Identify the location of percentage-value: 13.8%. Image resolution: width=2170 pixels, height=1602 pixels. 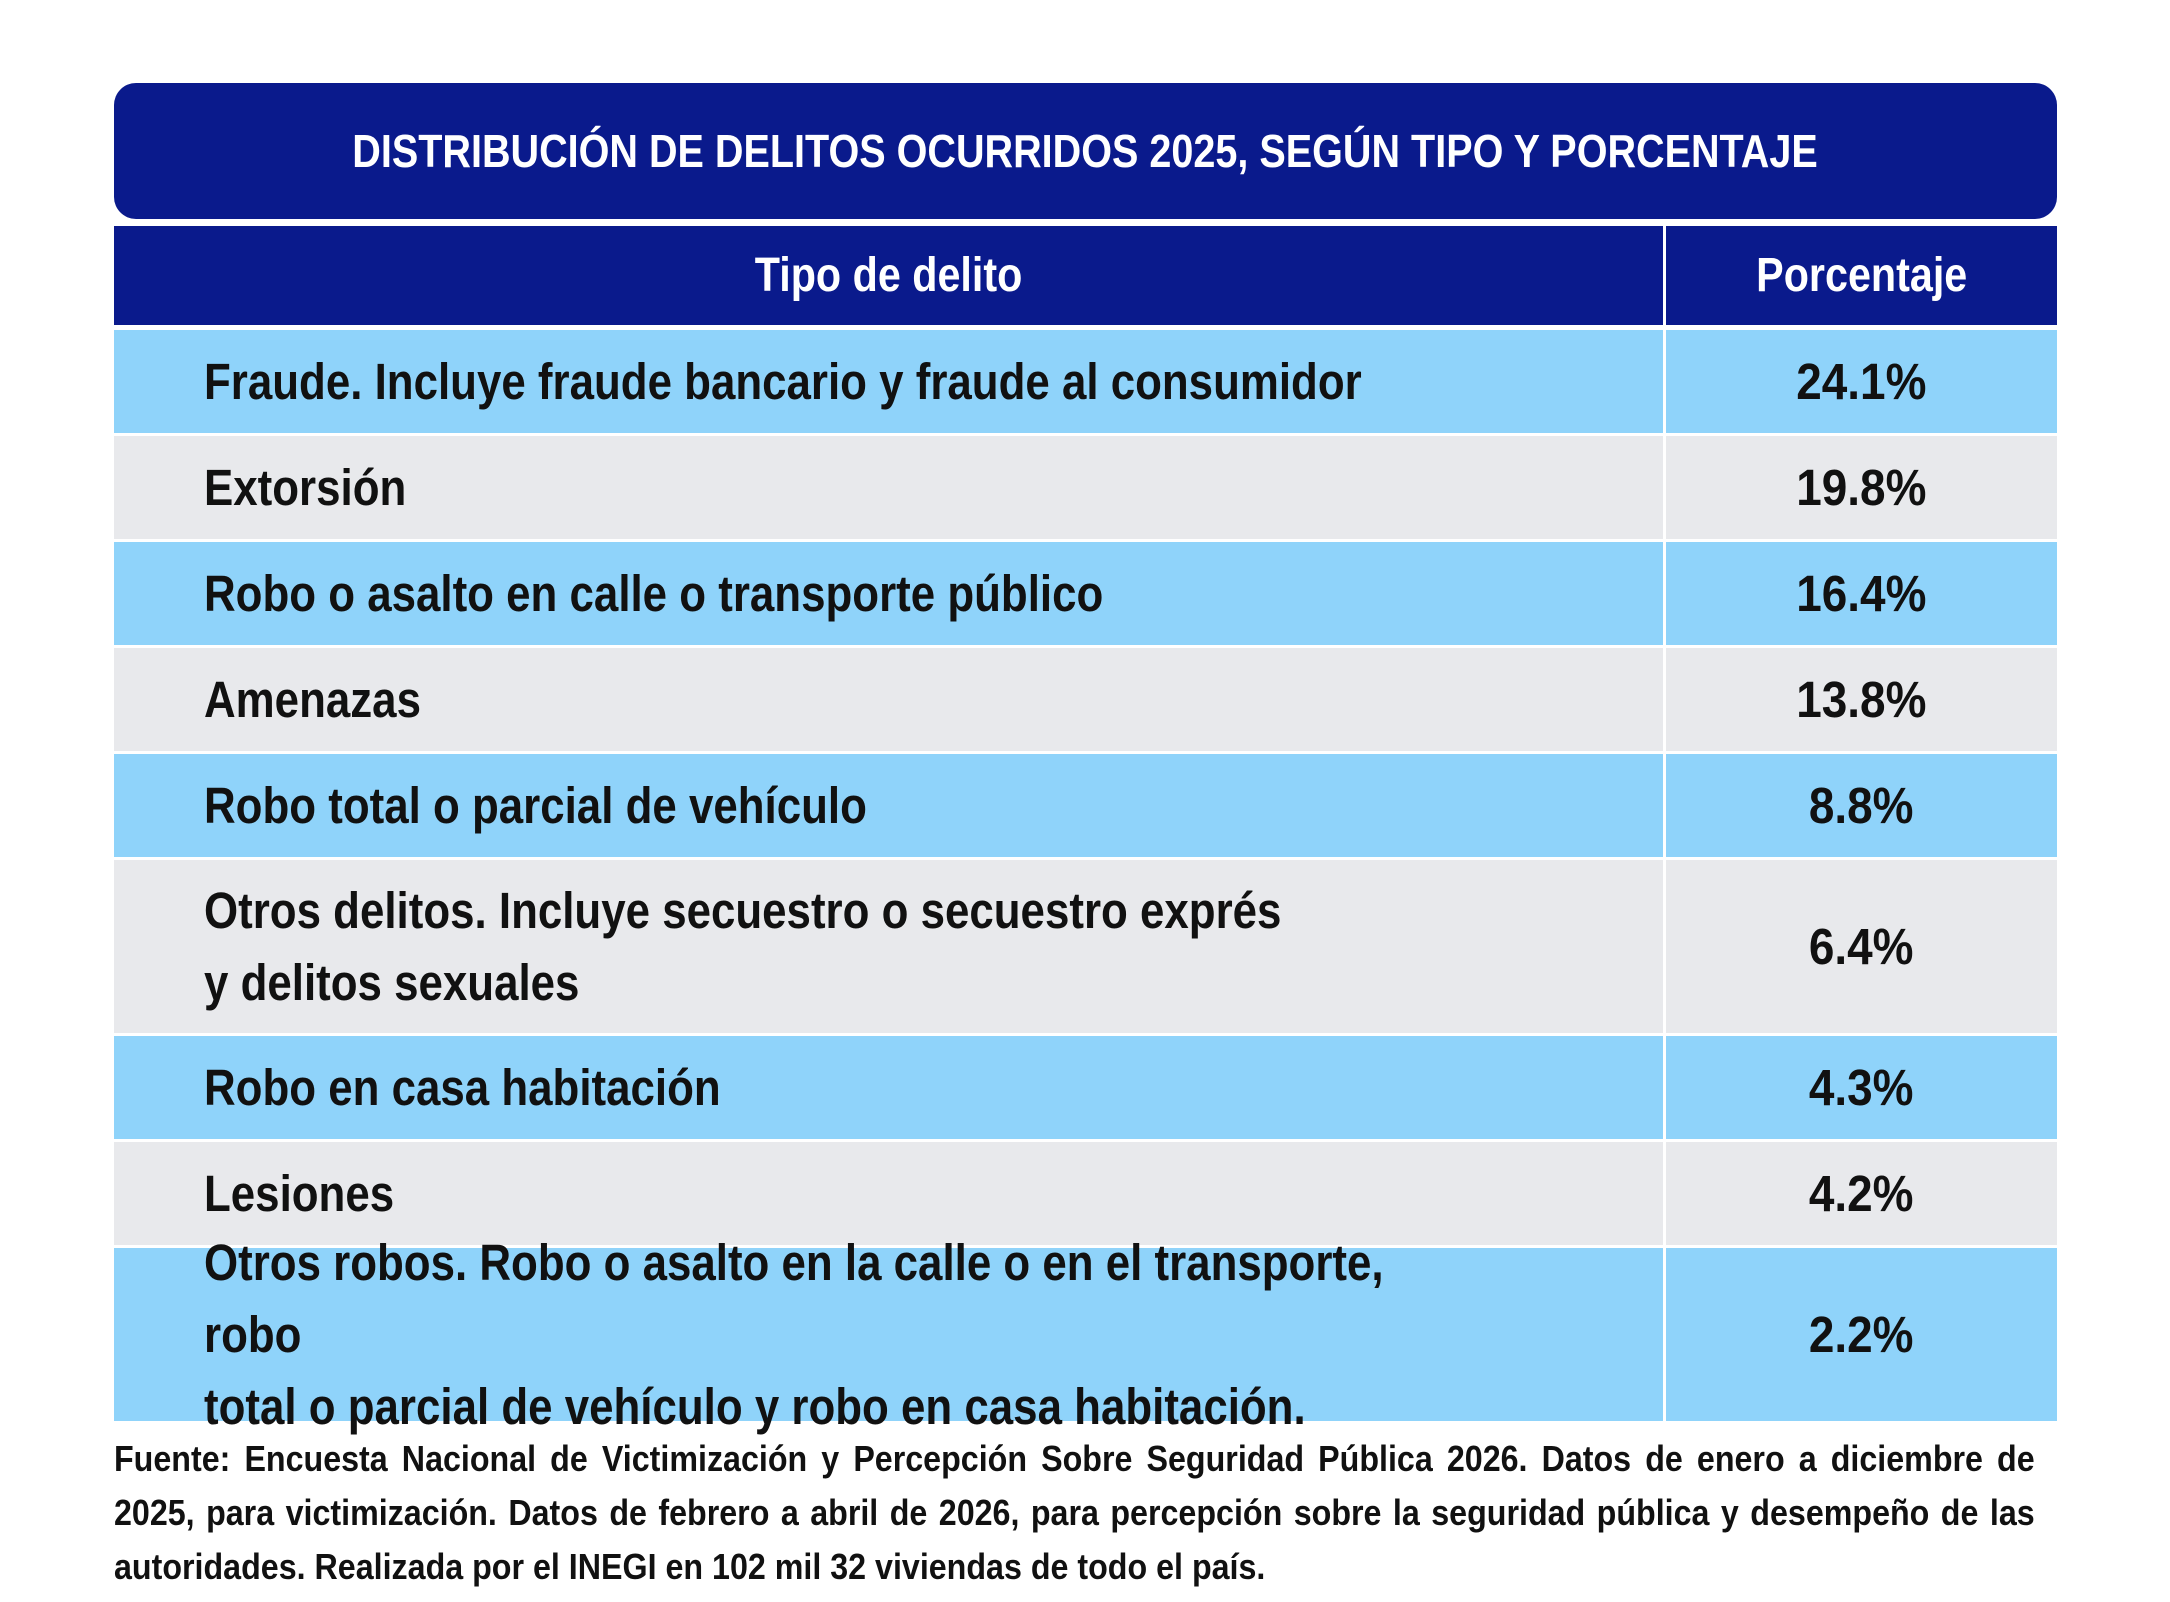
(1861, 699).